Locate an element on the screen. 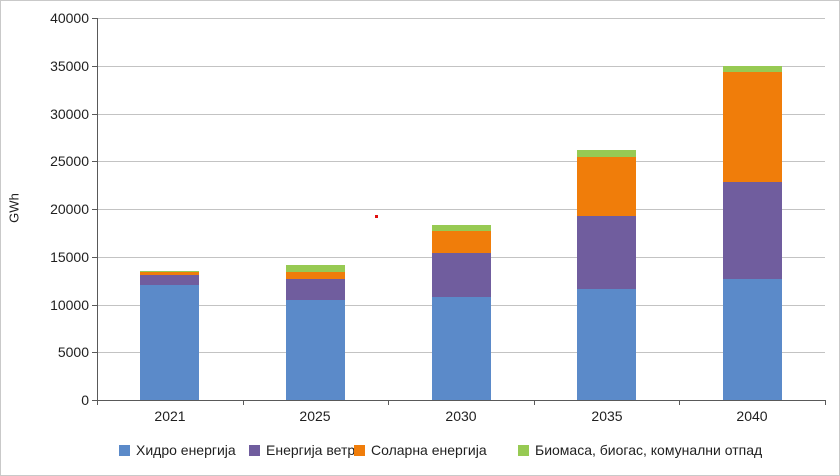  y-tick-label-10000: 10000 is located at coordinates (69, 305).